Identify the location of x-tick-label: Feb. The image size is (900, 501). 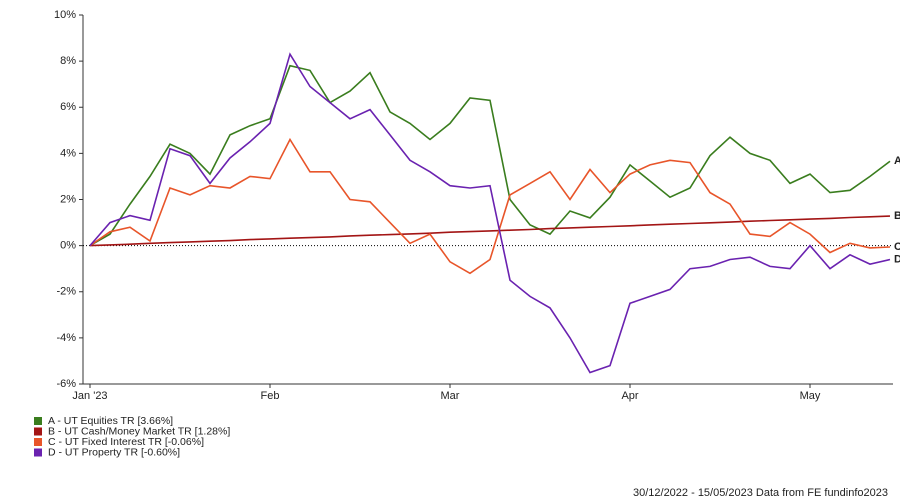
(270, 396).